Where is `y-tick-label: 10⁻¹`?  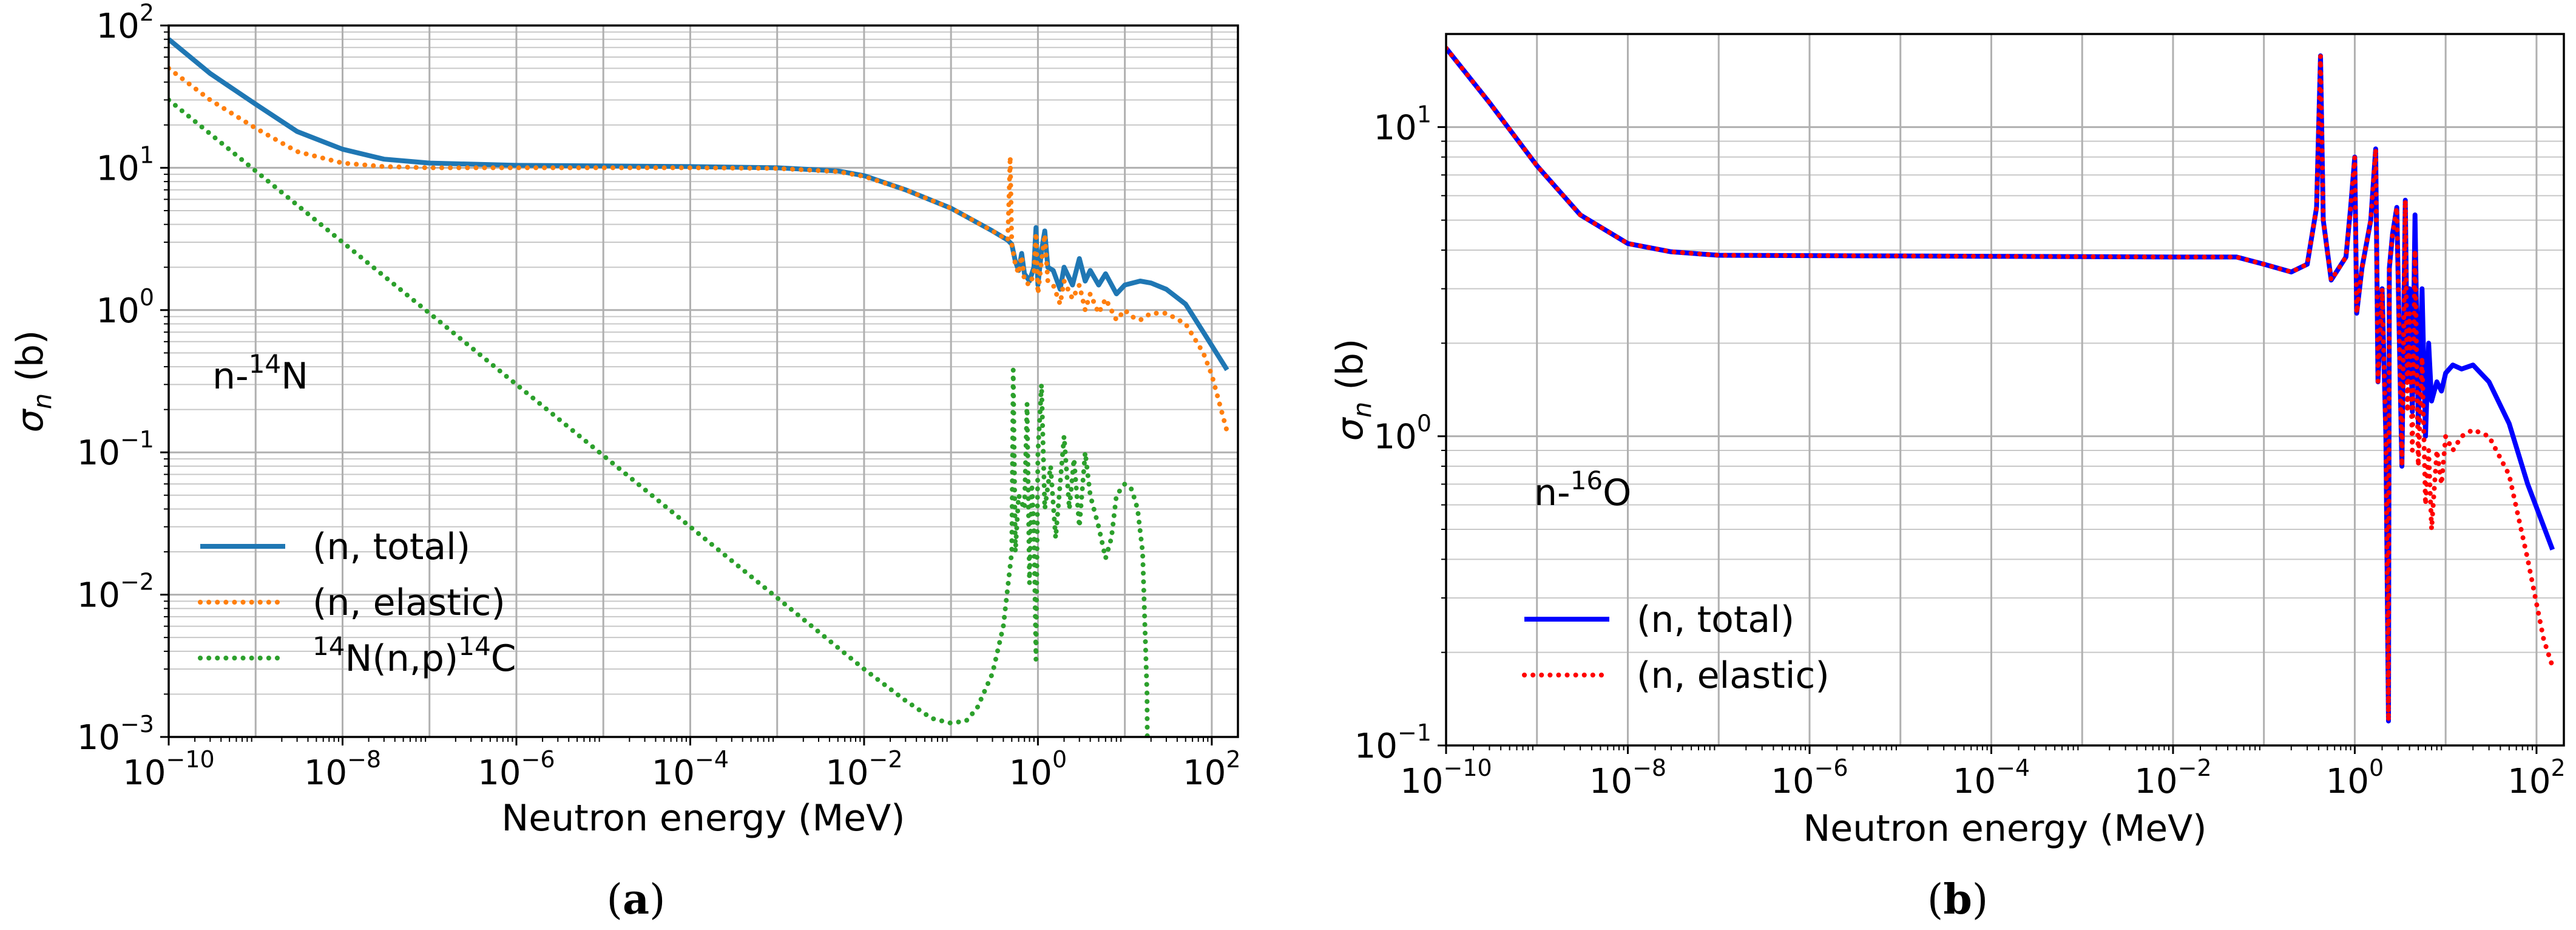
y-tick-label: 10⁻¹ is located at coordinates (1393, 742).